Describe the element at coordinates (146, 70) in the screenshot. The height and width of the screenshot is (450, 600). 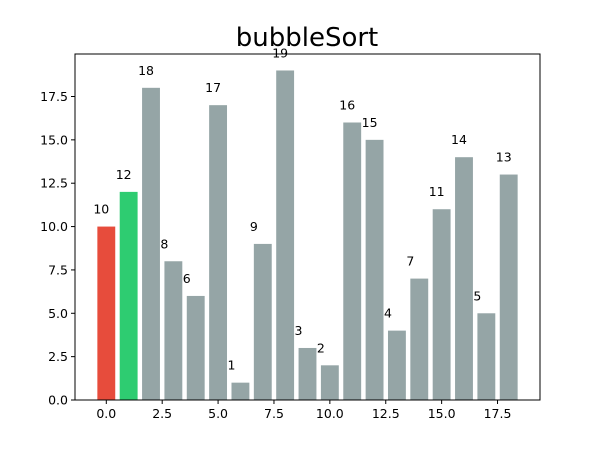
I see `data-label-2: 18` at that location.